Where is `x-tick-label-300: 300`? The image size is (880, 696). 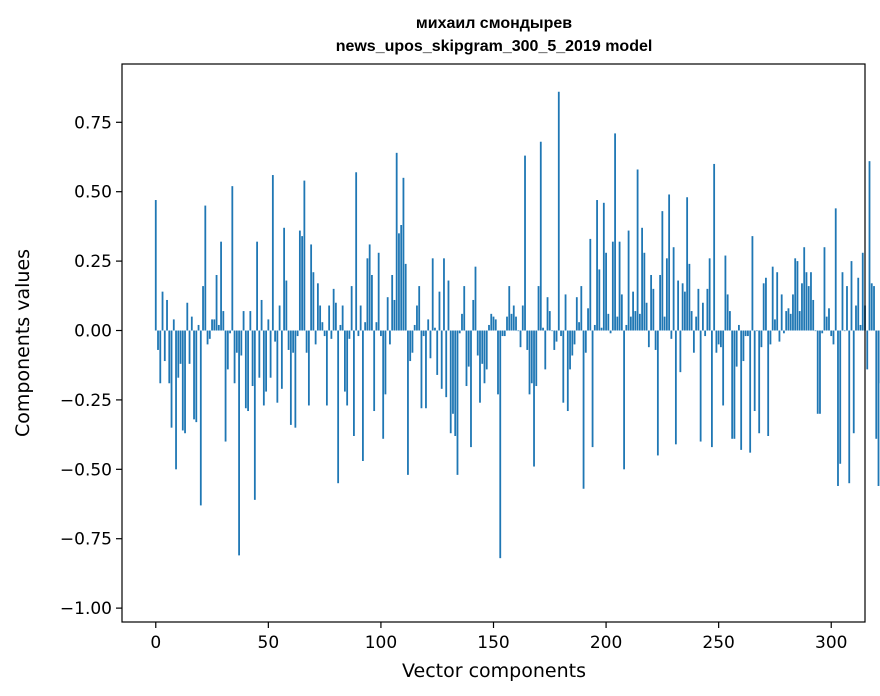 x-tick-label-300: 300 is located at coordinates (831, 643).